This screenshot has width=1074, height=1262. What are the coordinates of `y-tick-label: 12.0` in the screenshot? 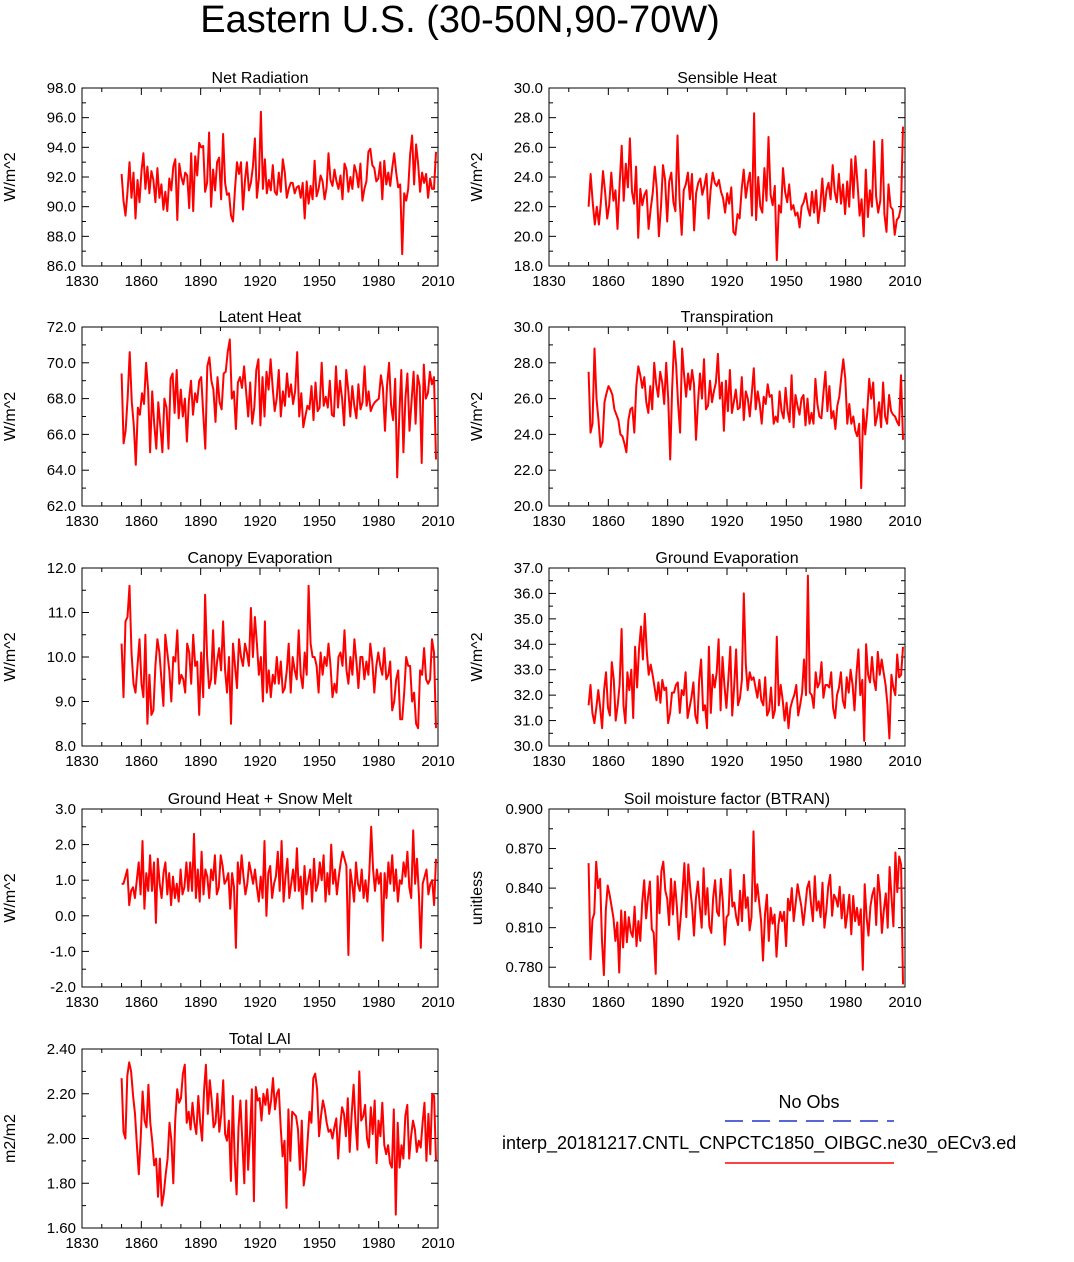 It's located at (61, 568).